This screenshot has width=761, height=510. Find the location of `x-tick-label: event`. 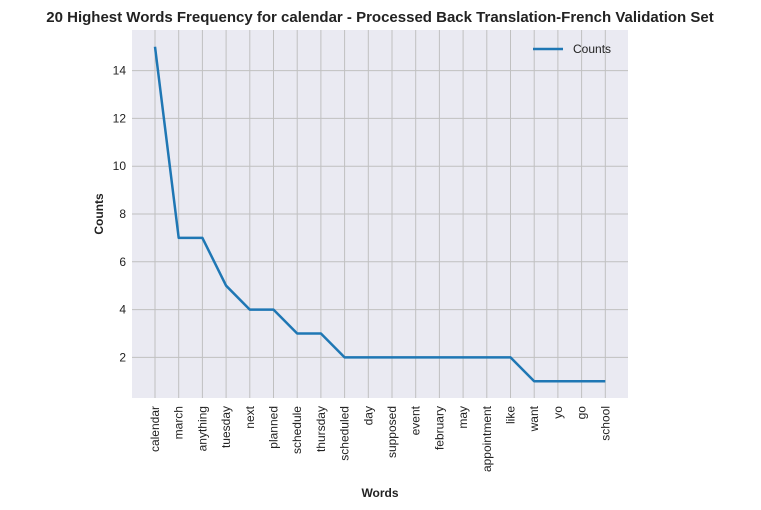

x-tick-label: event is located at coordinates (416, 420).